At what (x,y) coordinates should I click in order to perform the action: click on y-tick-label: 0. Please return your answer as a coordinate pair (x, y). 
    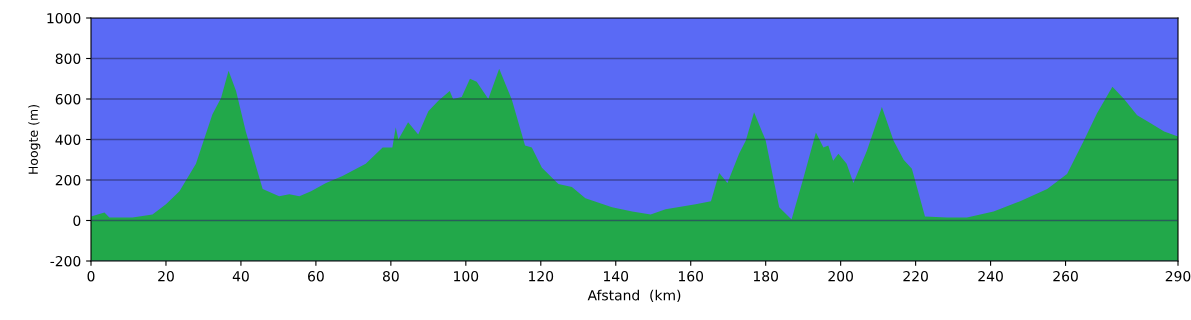
    Looking at the image, I should click on (77, 220).